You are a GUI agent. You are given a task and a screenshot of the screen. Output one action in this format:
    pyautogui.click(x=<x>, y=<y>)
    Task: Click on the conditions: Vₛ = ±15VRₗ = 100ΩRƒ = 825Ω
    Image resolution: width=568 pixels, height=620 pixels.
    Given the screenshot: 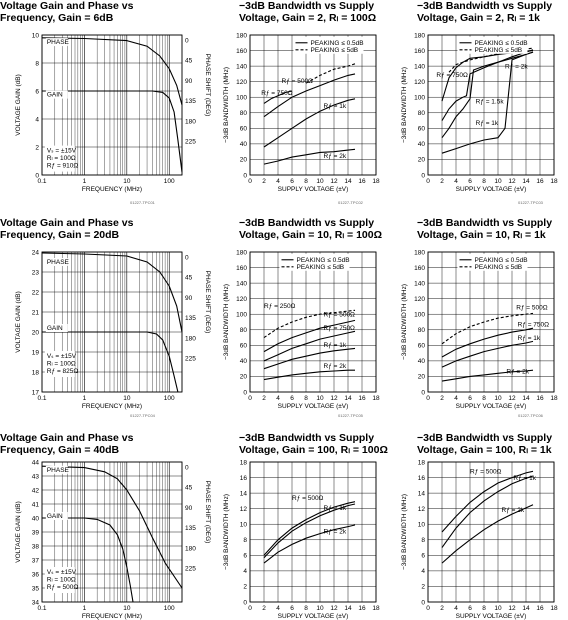 What is the action you would take?
    pyautogui.click(x=62, y=364)
    